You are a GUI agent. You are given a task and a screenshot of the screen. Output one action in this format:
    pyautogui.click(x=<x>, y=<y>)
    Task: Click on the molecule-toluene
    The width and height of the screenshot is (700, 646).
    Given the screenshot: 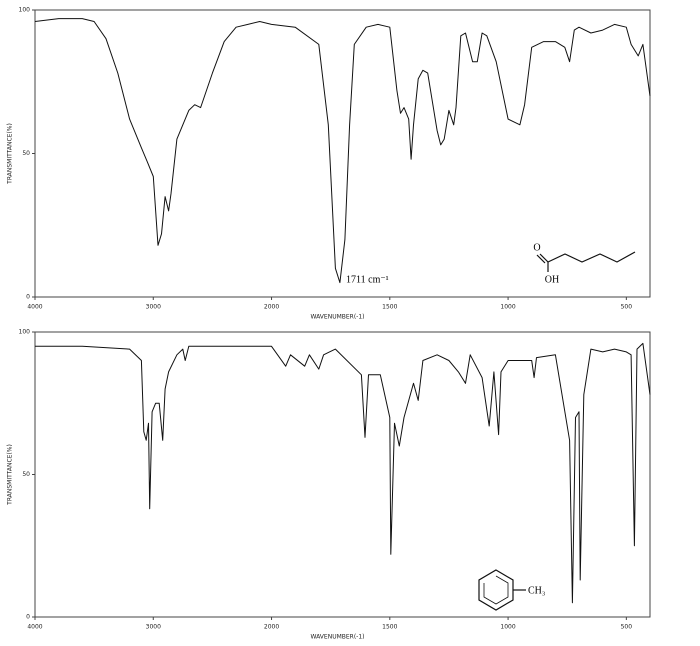 What is the action you would take?
    pyautogui.click(x=502, y=590)
    